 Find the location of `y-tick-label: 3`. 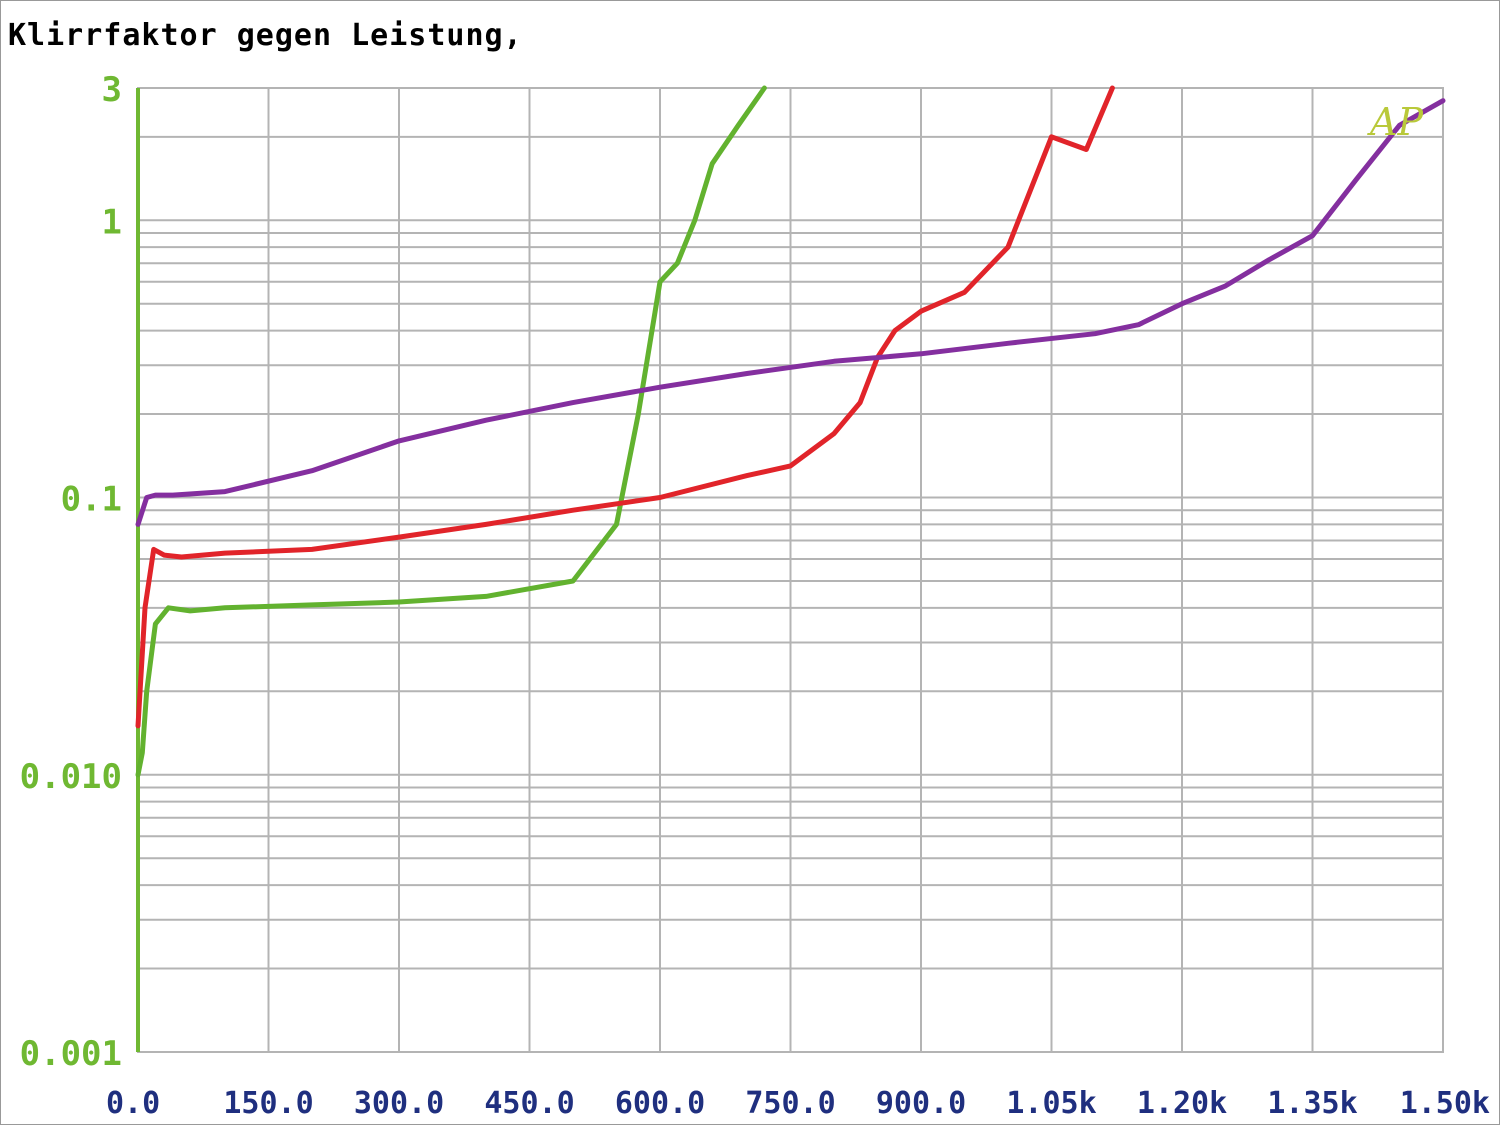

y-tick-label: 3 is located at coordinates (112, 90).